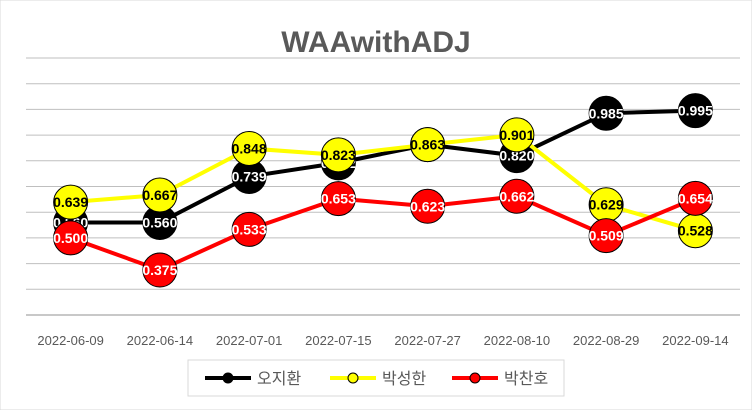 This screenshot has width=752, height=410. Describe the element at coordinates (253, 378) in the screenshot. I see `legend-item: 오지환` at that location.